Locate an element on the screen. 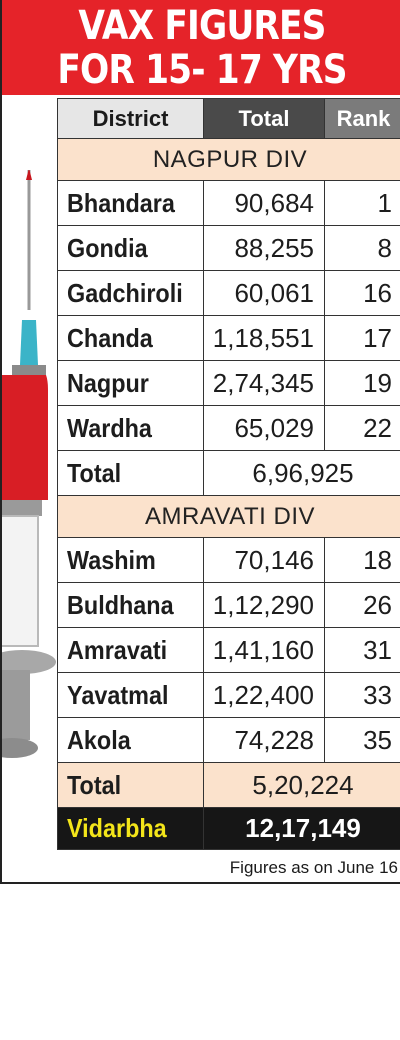 The image size is (400, 1040). syringe-hub is located at coordinates (29, 342).